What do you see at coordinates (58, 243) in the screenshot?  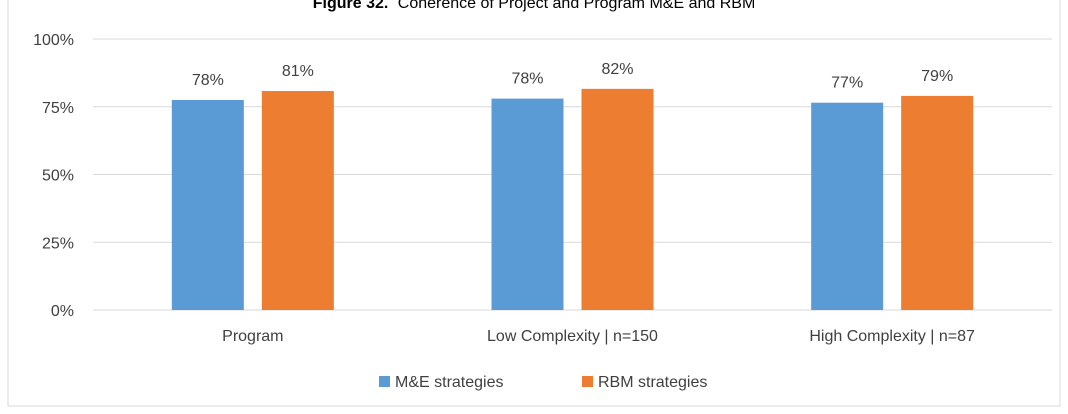 I see `y-tick-label: 25%` at bounding box center [58, 243].